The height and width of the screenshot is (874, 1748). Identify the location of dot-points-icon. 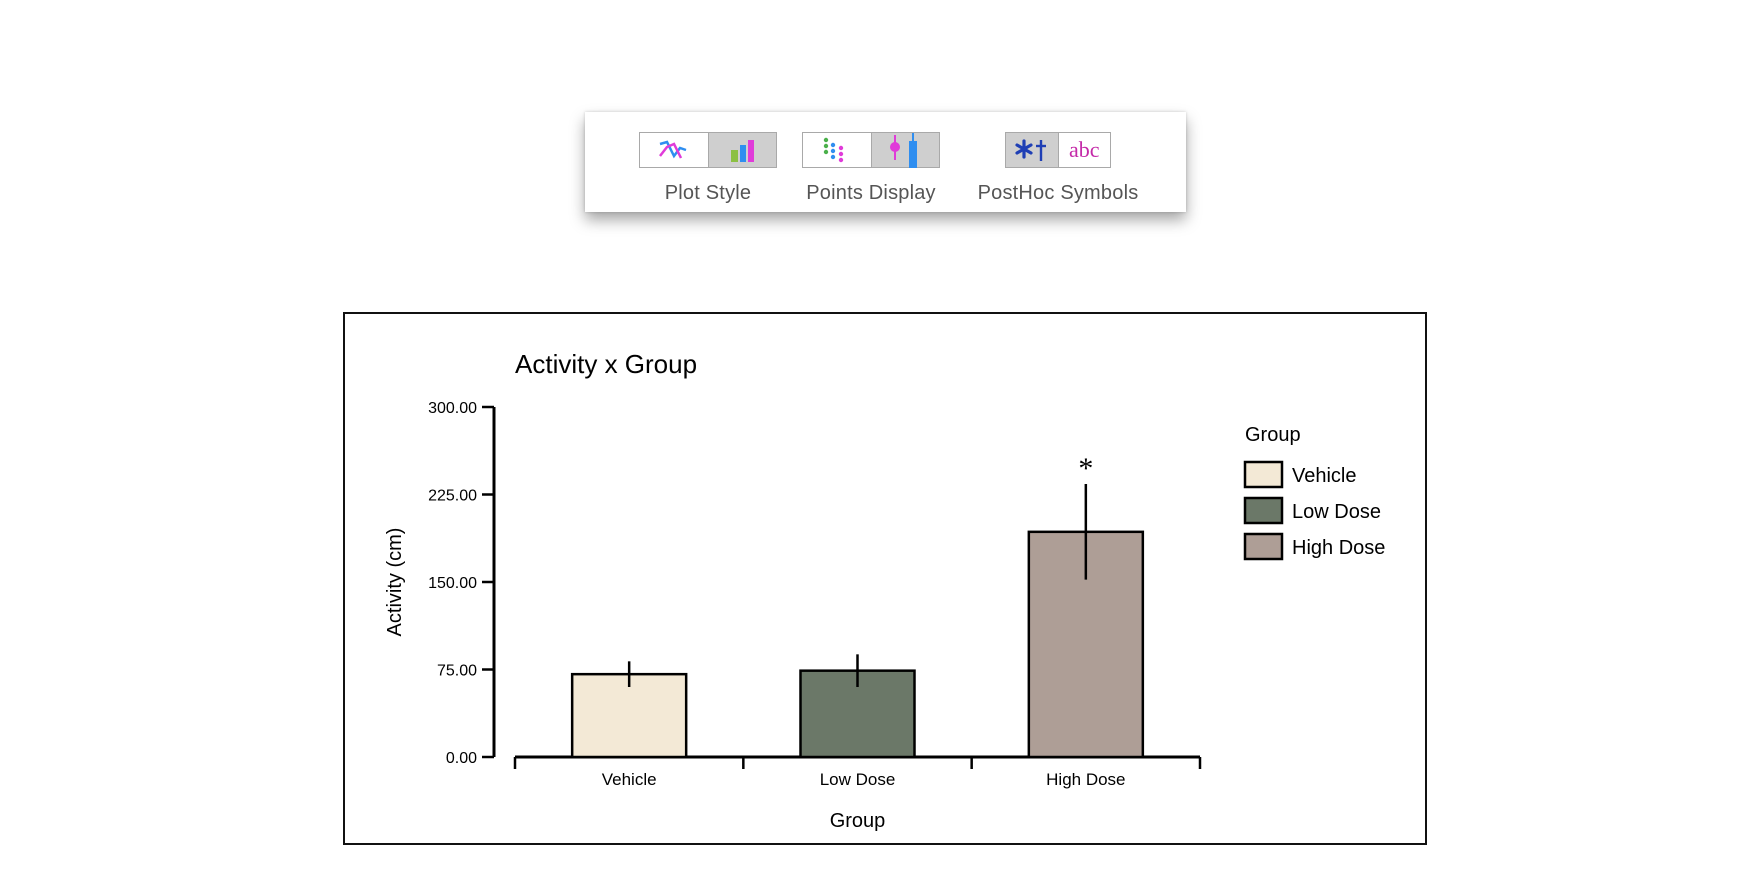
(833, 150).